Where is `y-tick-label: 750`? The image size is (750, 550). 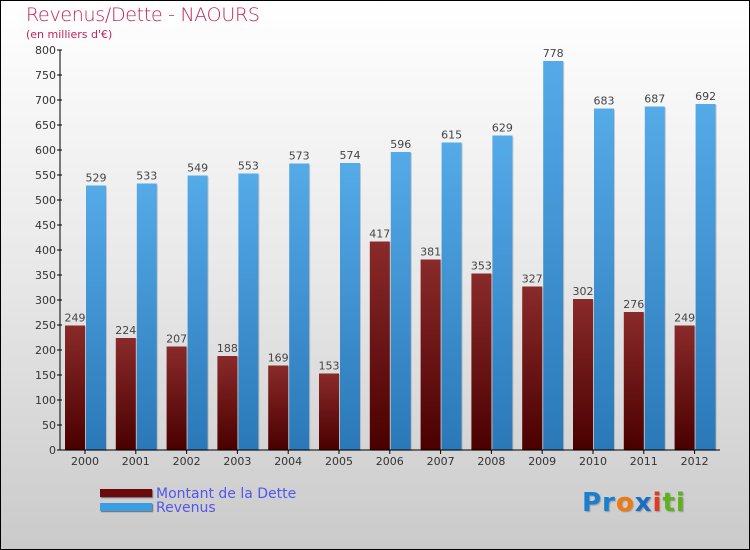
y-tick-label: 750 is located at coordinates (45, 75).